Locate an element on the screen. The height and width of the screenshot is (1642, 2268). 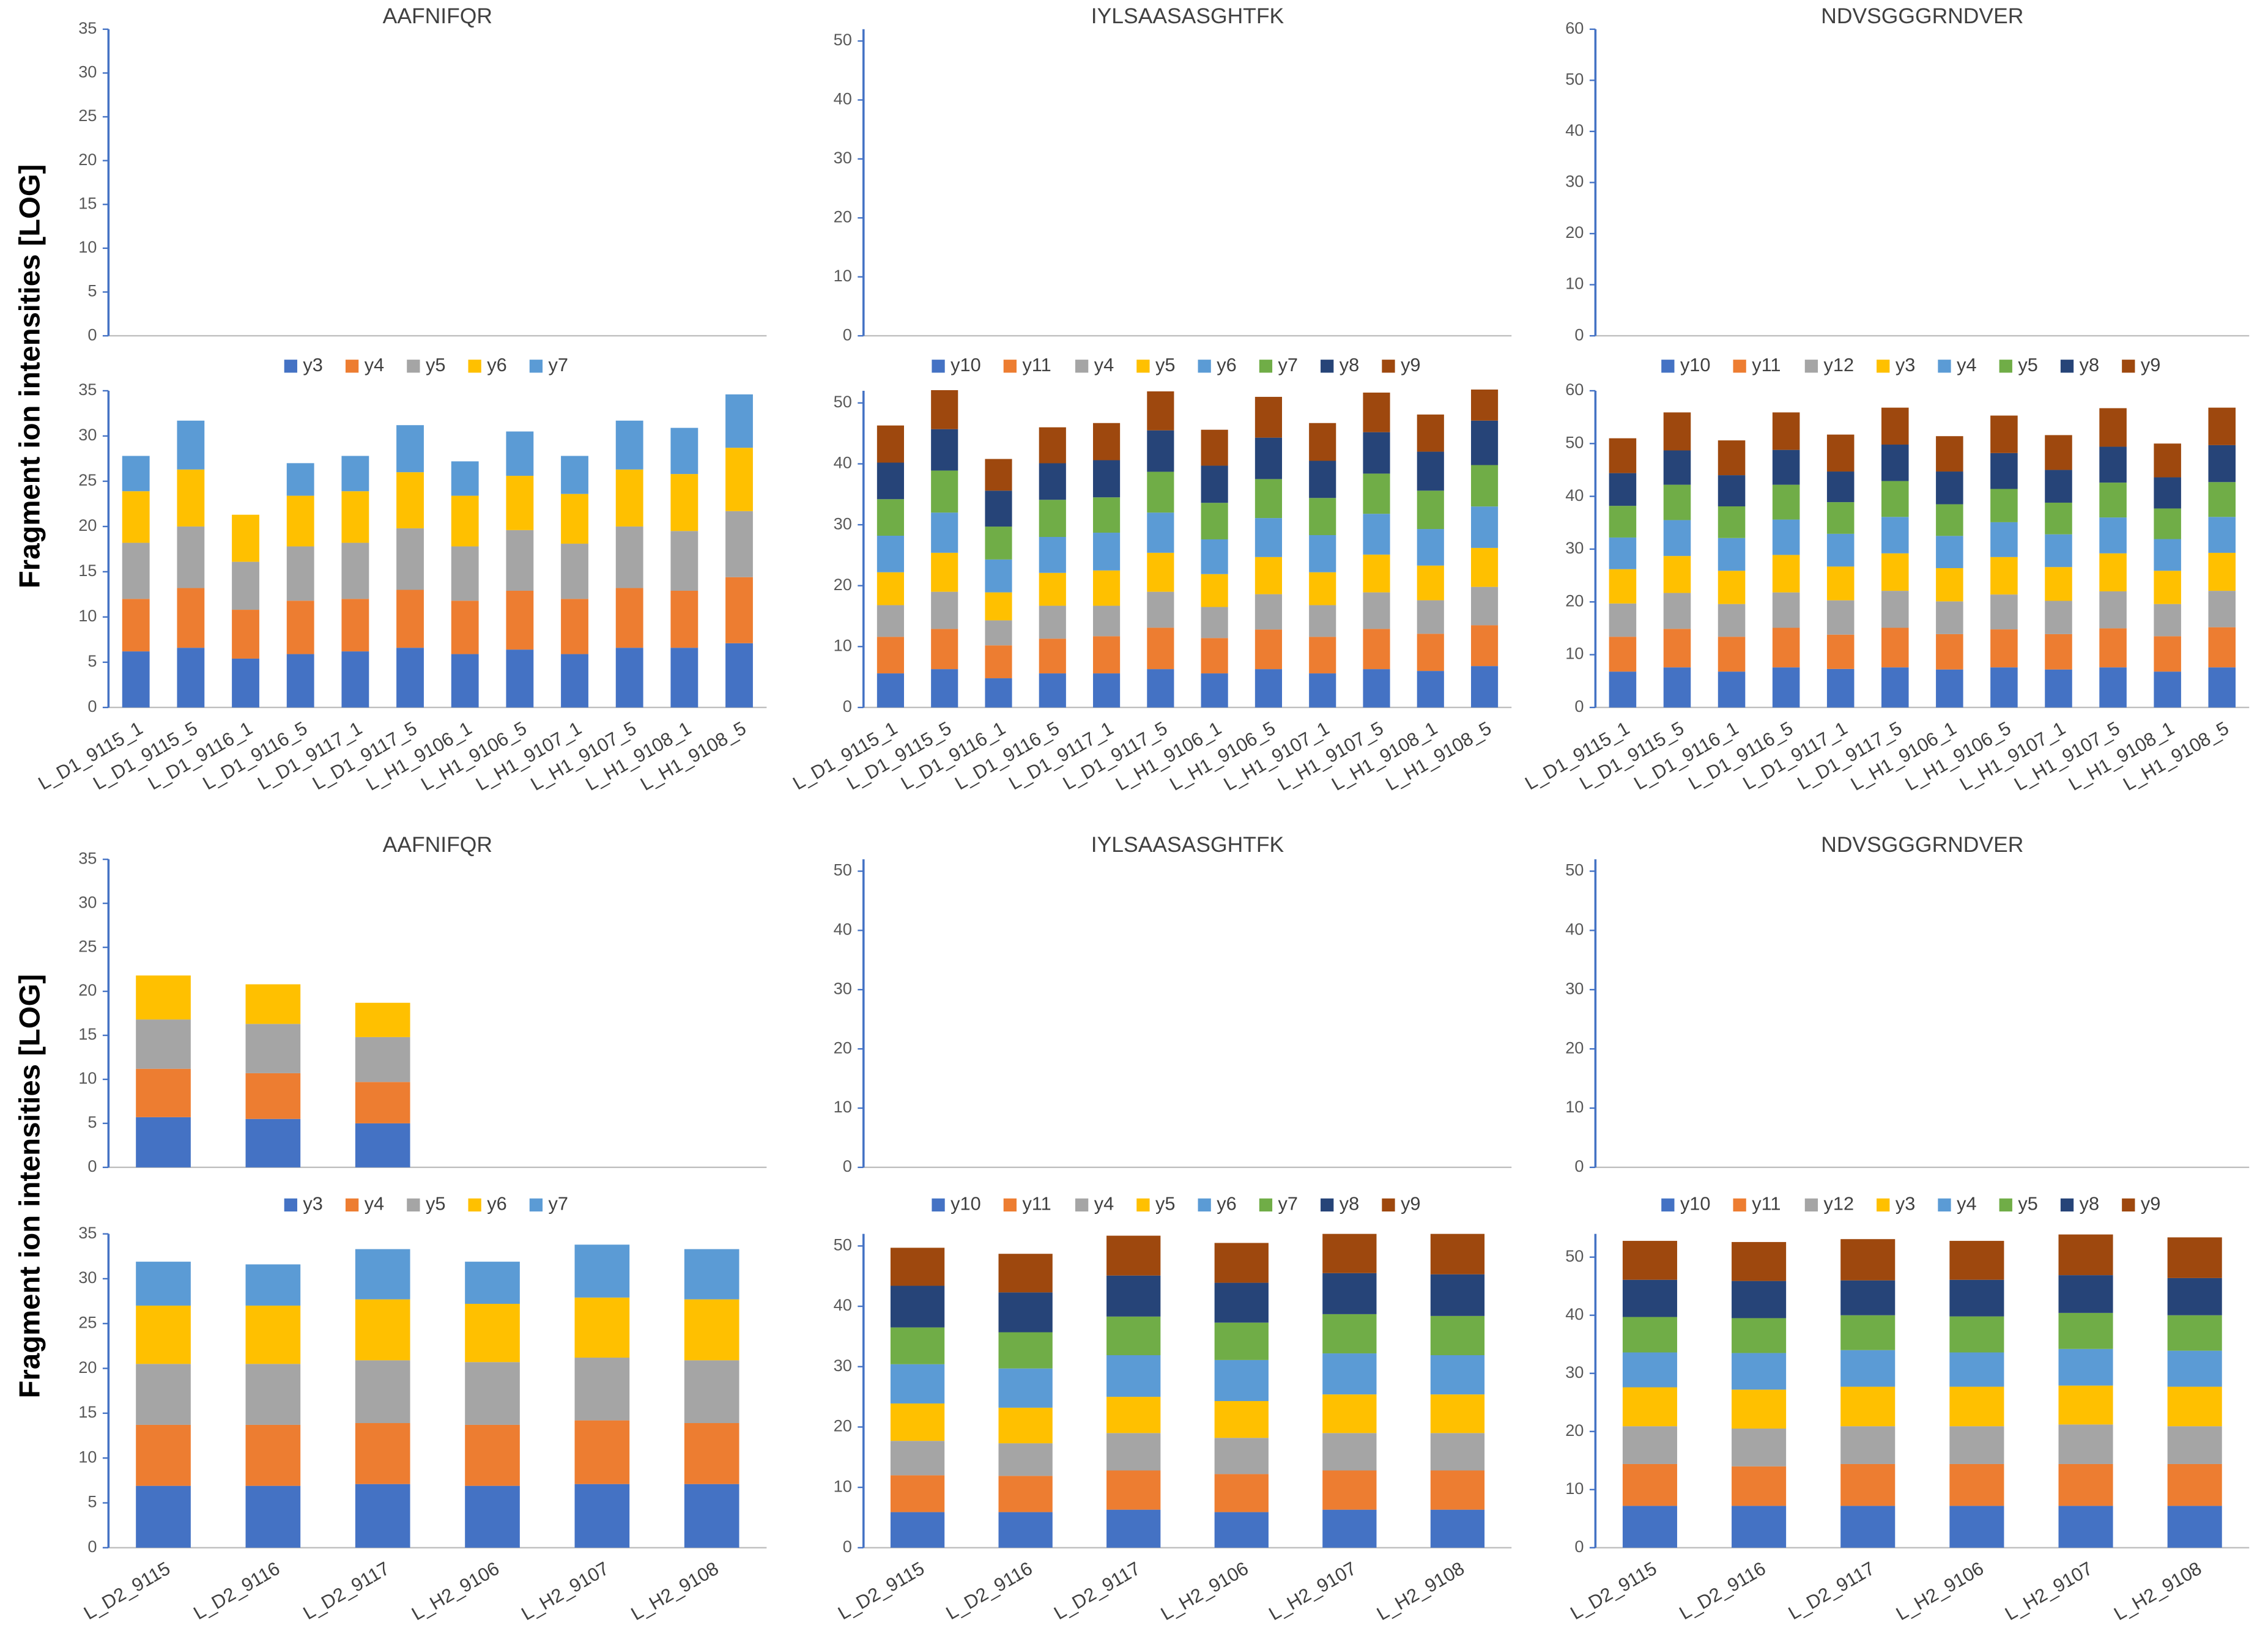
y-tick-label: 40 is located at coordinates (1574, 496).